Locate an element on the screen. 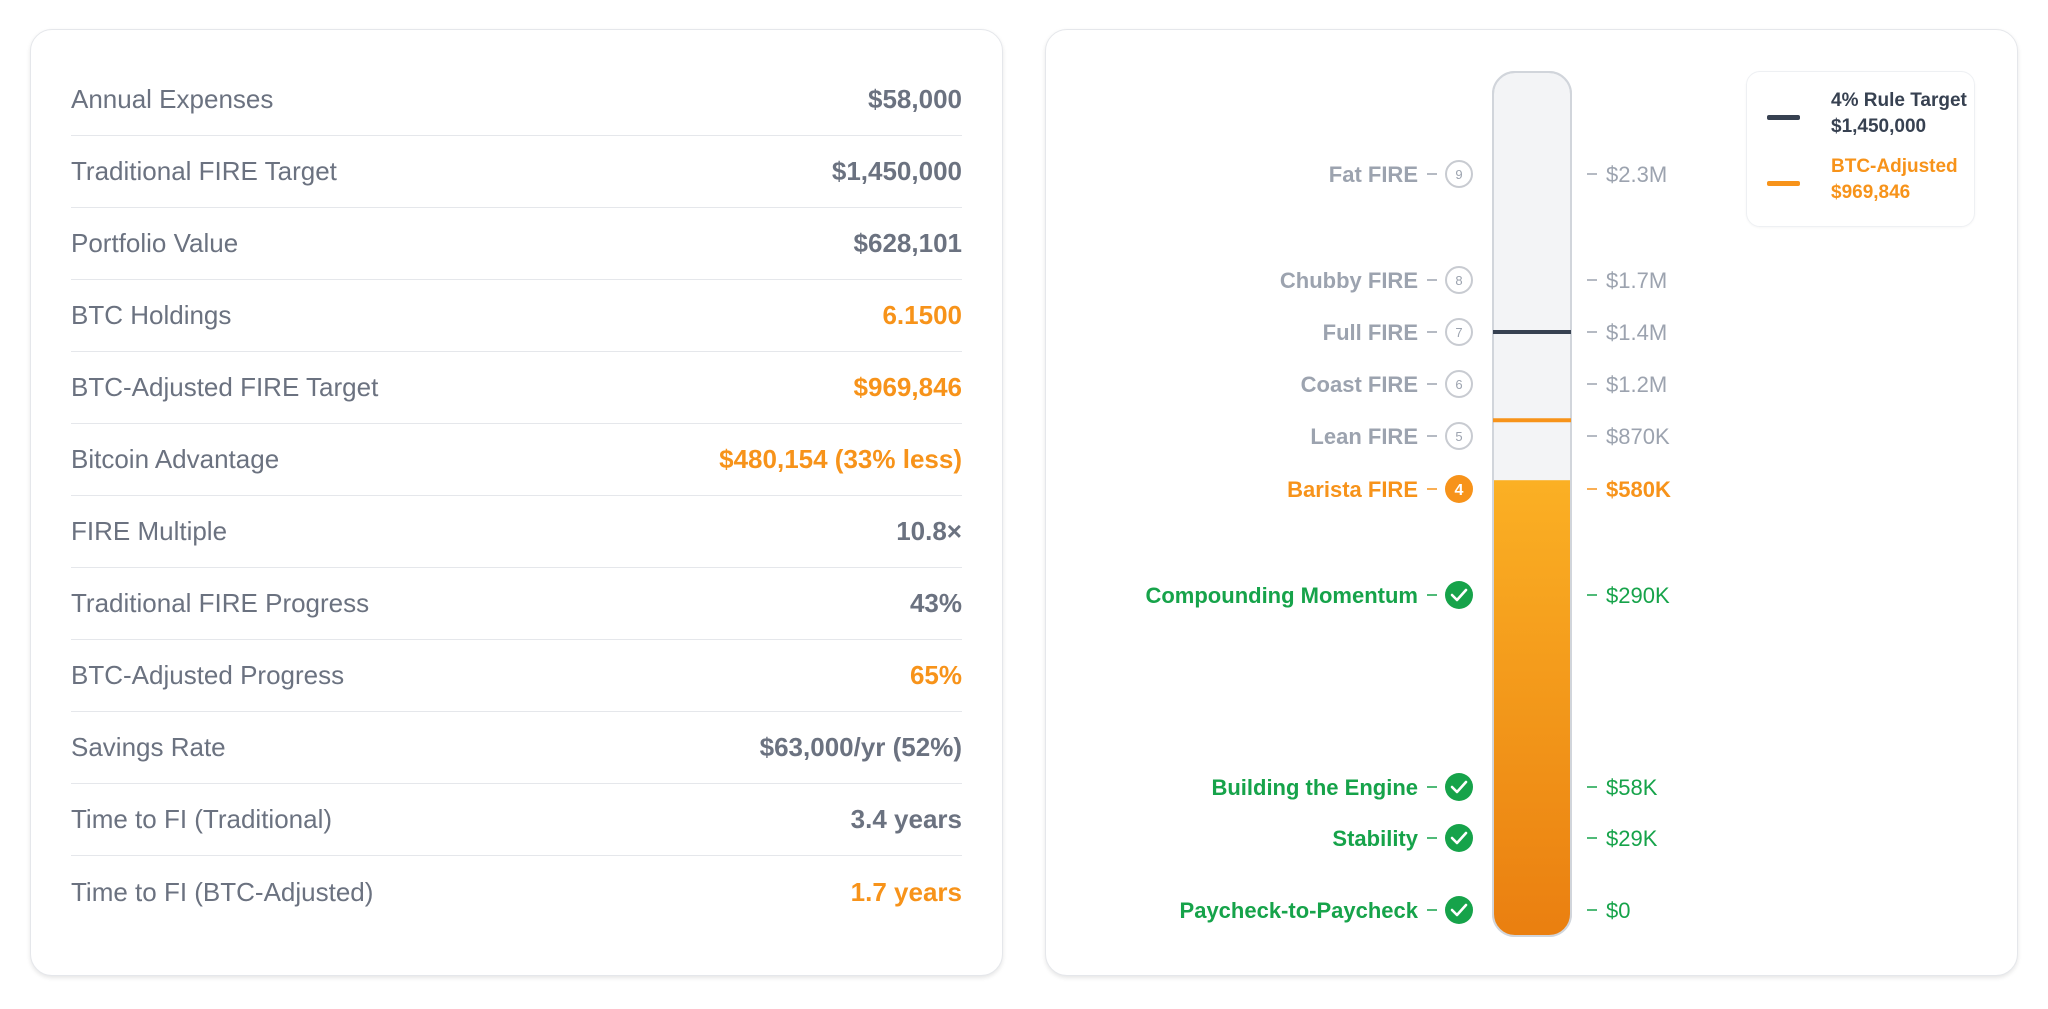  stats-row-value: $969,846 is located at coordinates (907, 387).